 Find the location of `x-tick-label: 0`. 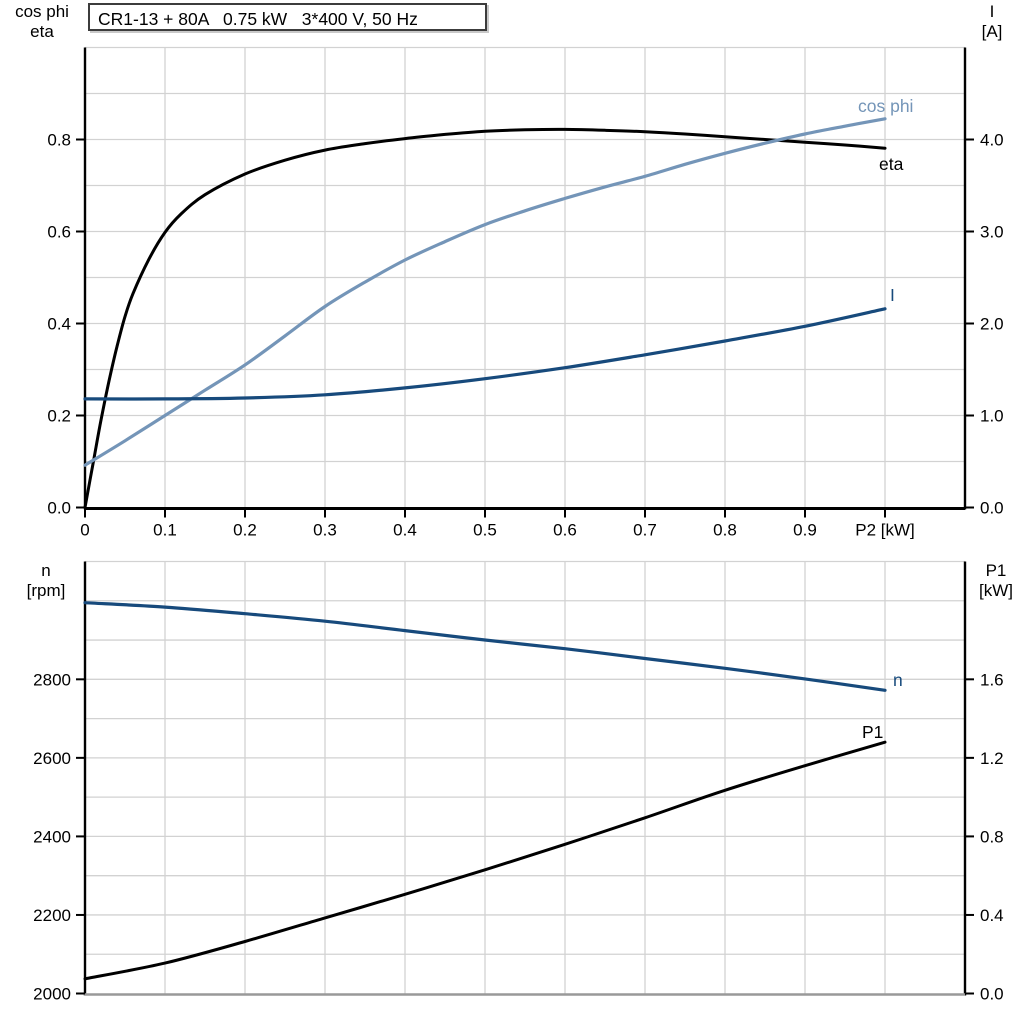

x-tick-label: 0 is located at coordinates (84, 530).